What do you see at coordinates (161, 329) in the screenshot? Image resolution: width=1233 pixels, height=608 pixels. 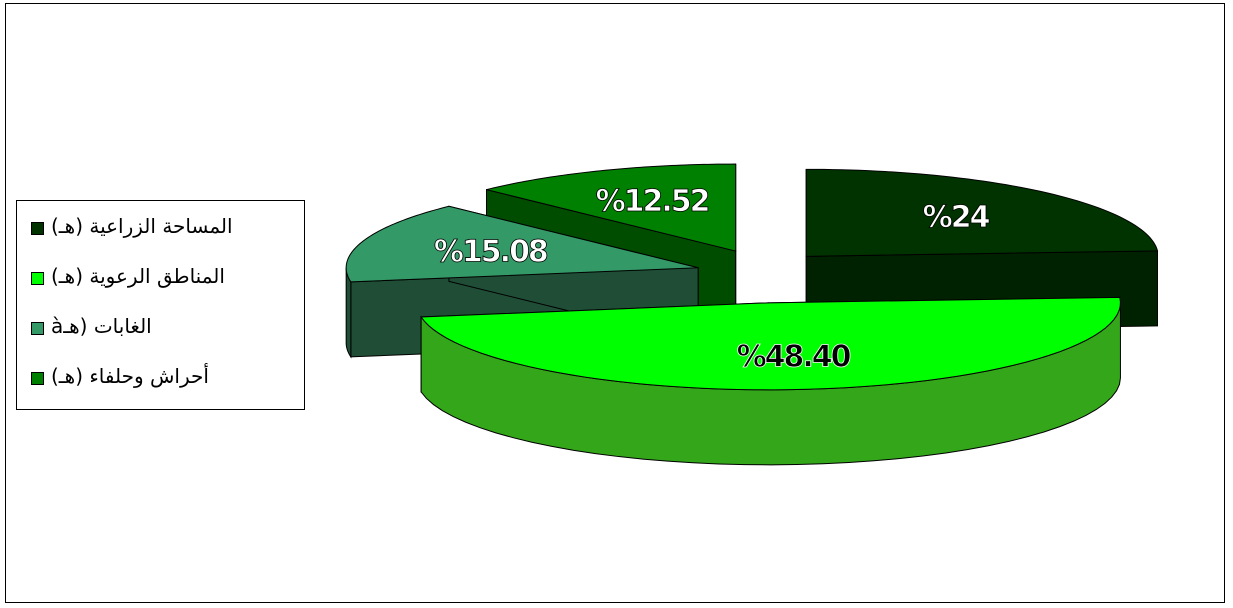 I see `legend-item: الغابات (هـà` at bounding box center [161, 329].